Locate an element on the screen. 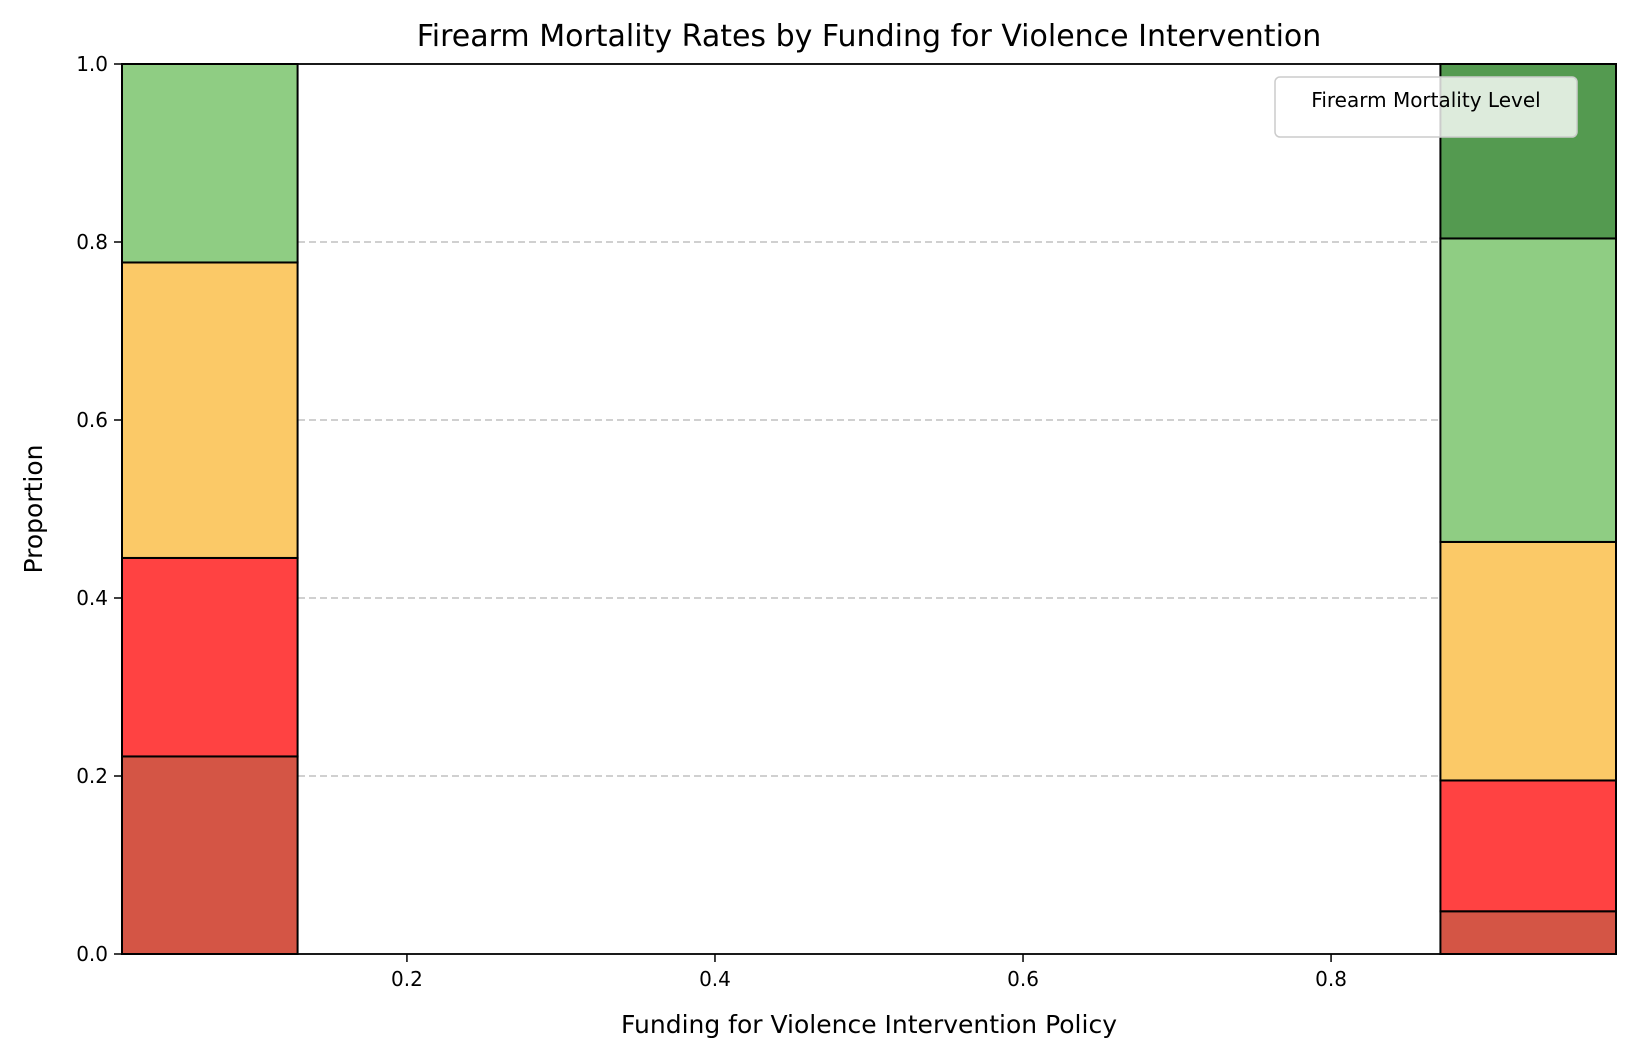  x-tick-label-2: 0.6 is located at coordinates (1023, 979).